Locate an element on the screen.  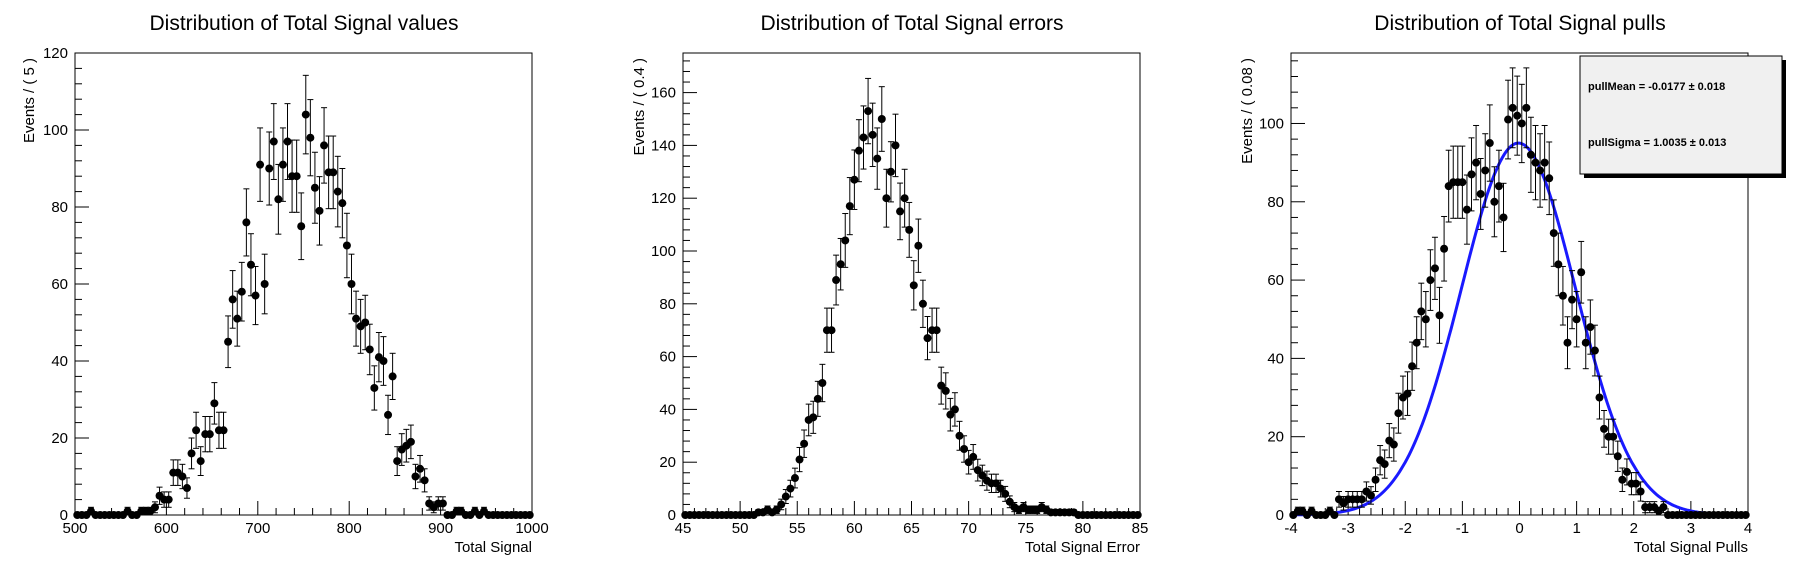
x-tick-label: -4 is located at coordinates (1290, 528).